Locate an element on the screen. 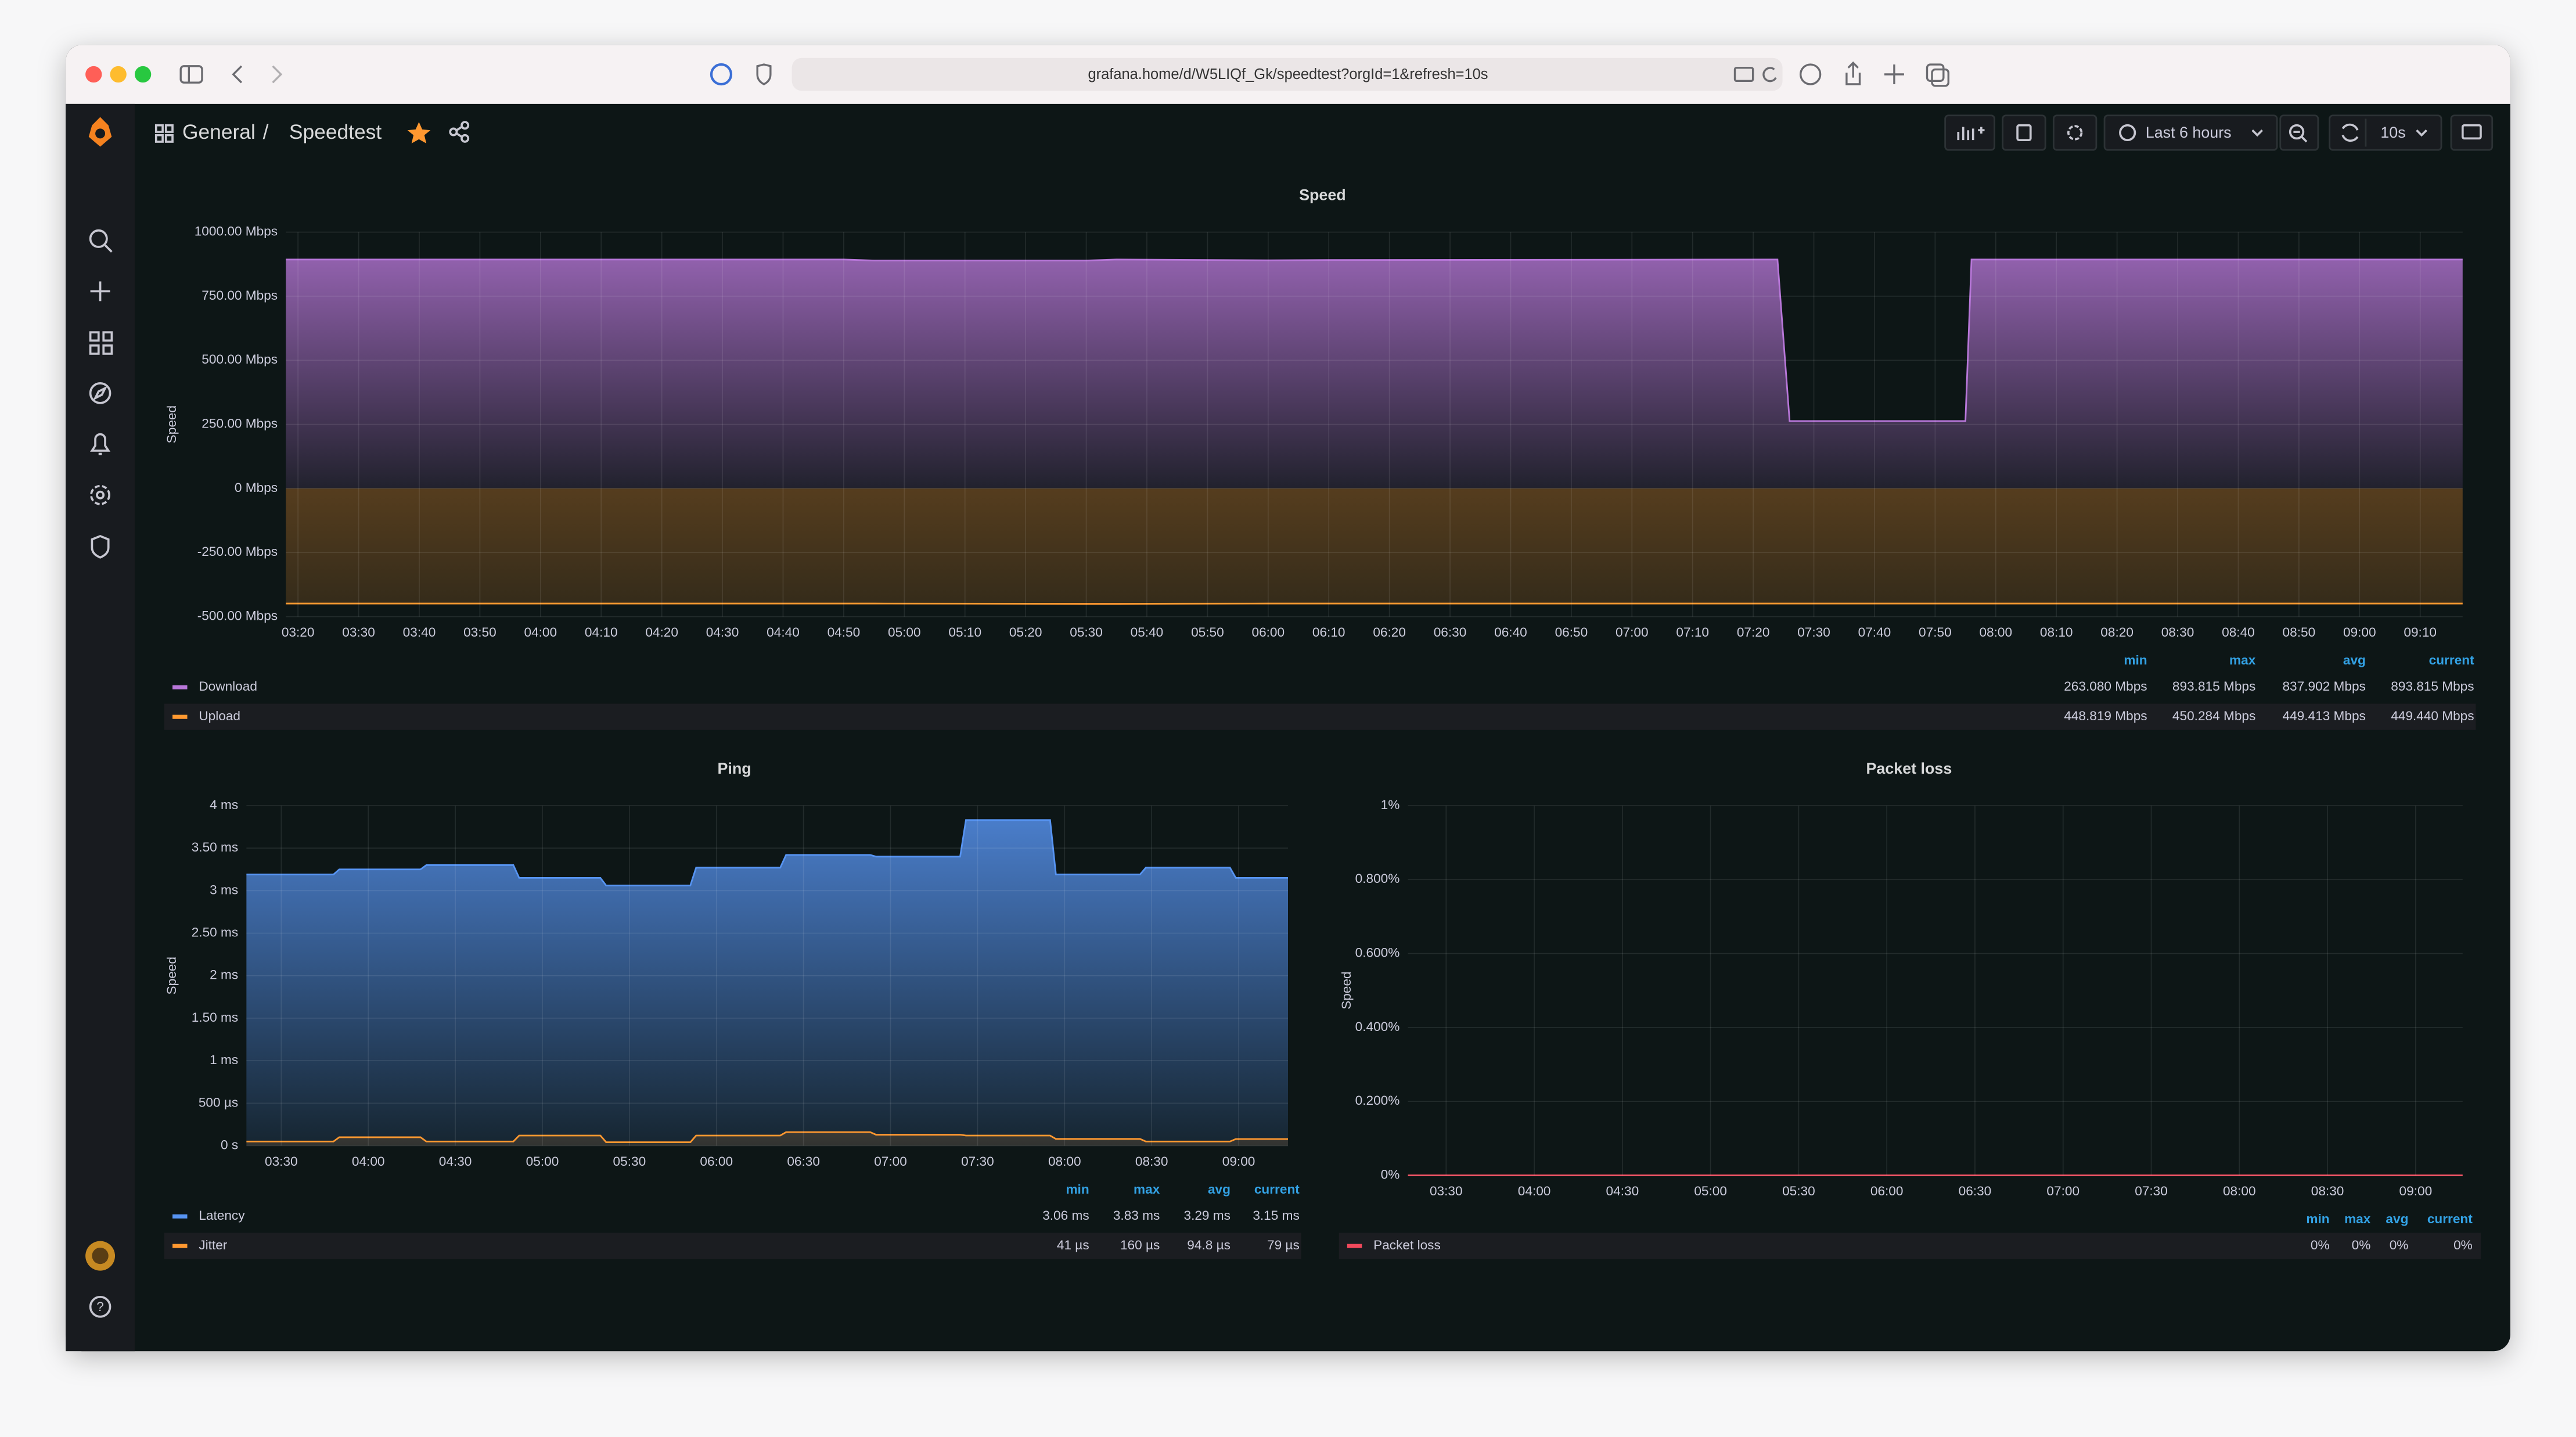 This screenshot has height=1437, width=2576. downloads-button is located at coordinates (1810, 74).